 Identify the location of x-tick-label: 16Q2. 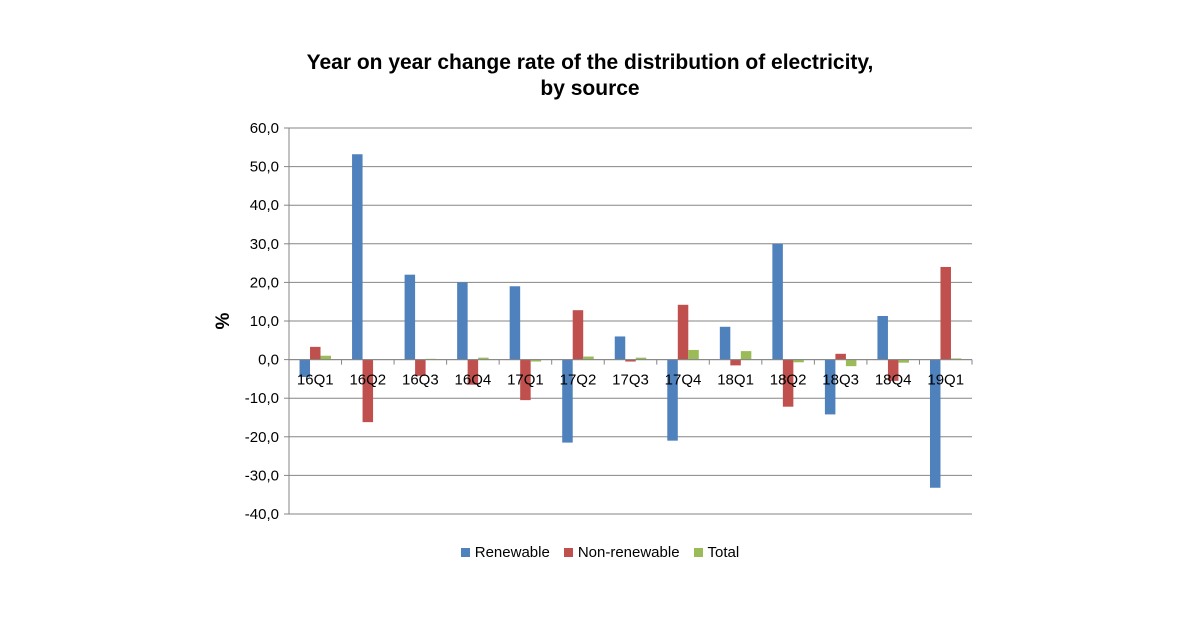
(367, 380).